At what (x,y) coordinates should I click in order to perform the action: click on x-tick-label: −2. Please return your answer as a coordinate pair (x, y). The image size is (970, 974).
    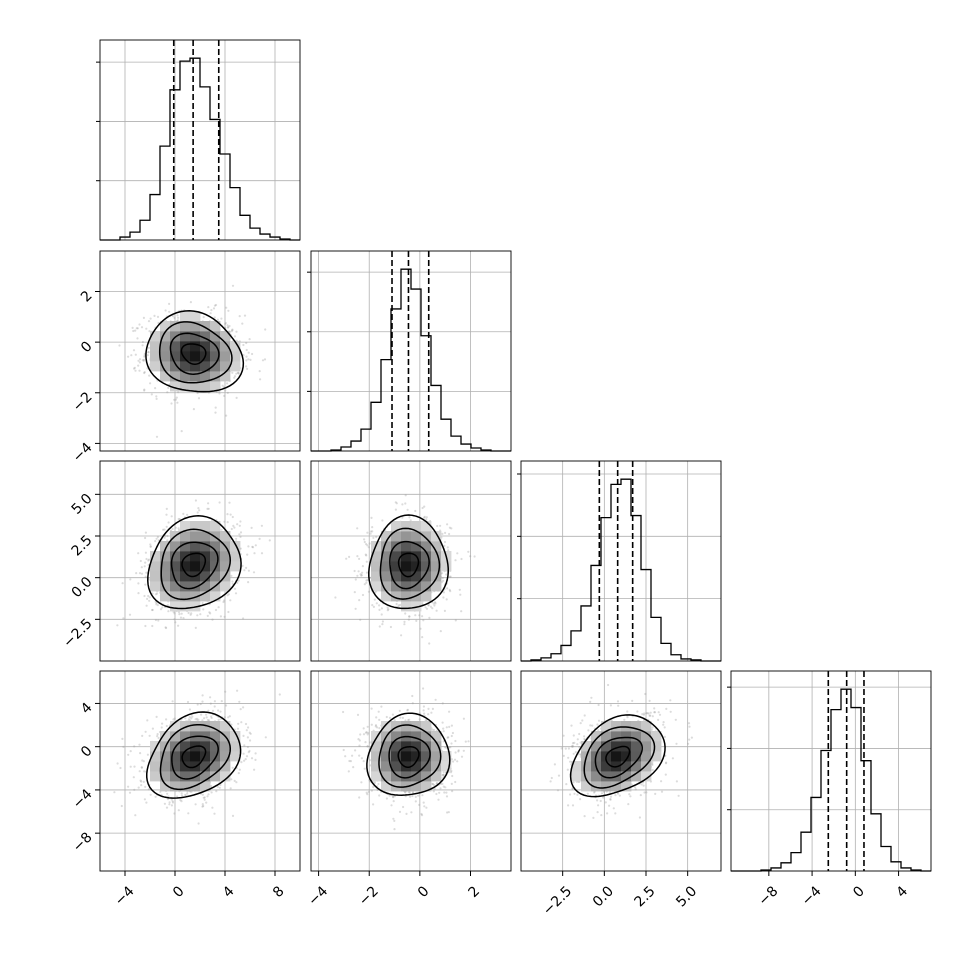
    Looking at the image, I should click on (369, 896).